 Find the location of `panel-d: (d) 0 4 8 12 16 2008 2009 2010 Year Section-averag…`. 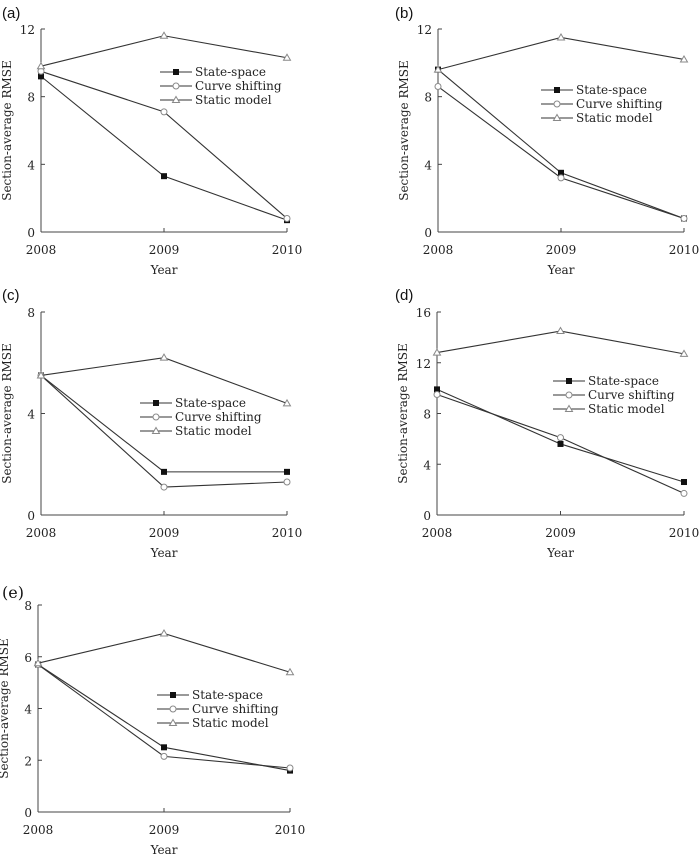

panel-d: (d) 0 4 8 12 16 2008 2009 2010 Year Section-averag… is located at coordinates (547, 423).